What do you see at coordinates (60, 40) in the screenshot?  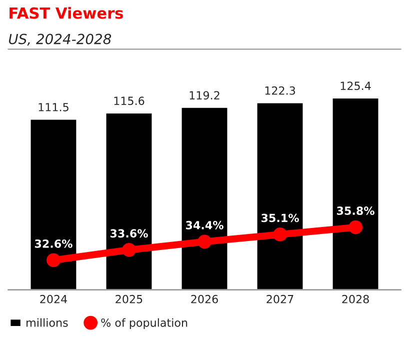 I see `chart-subtitle: US, 2024-2028` at bounding box center [60, 40].